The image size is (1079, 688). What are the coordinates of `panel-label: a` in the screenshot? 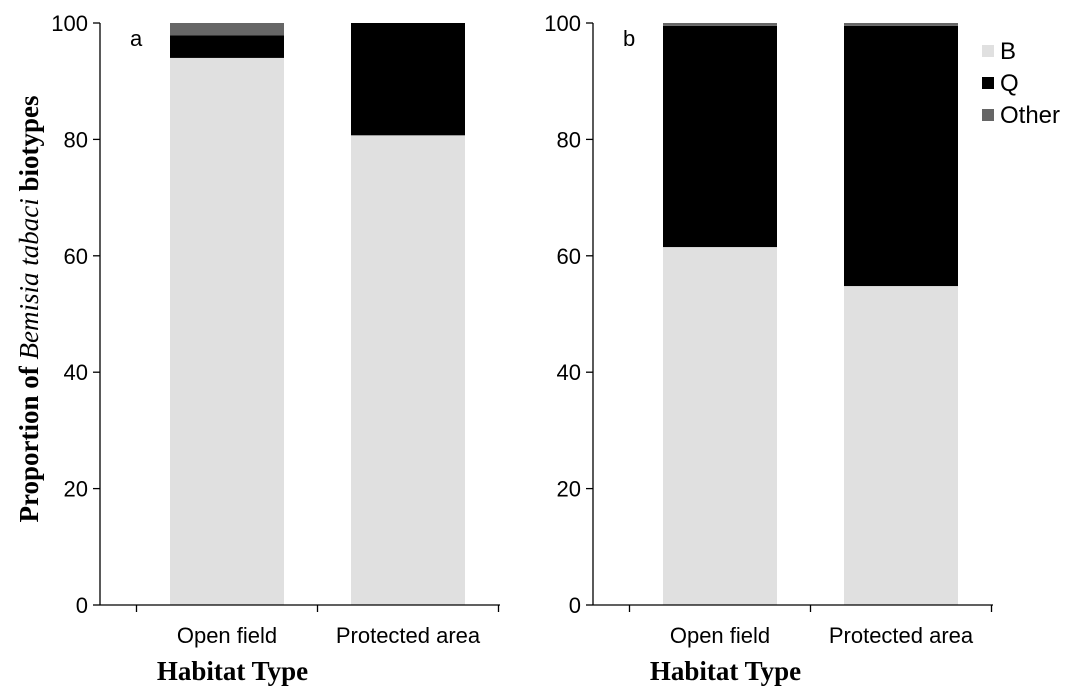 It's located at (136, 38).